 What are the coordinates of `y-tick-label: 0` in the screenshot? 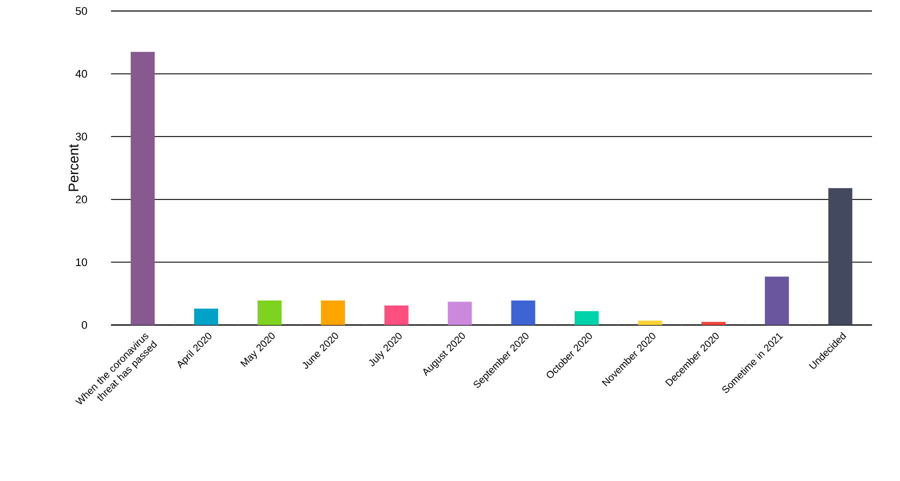 It's located at (85, 325).